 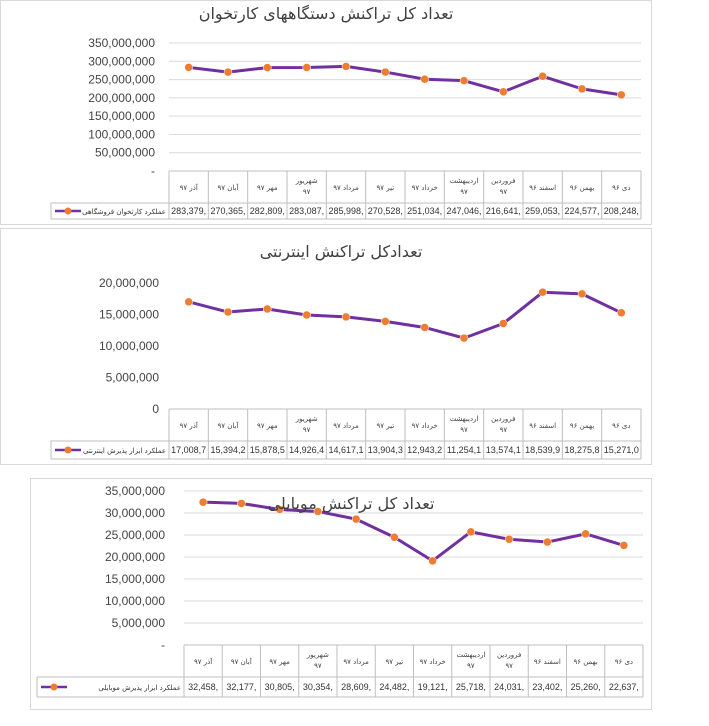 I want to click on table-data-cell: 18,275,8, so click(x=581, y=450).